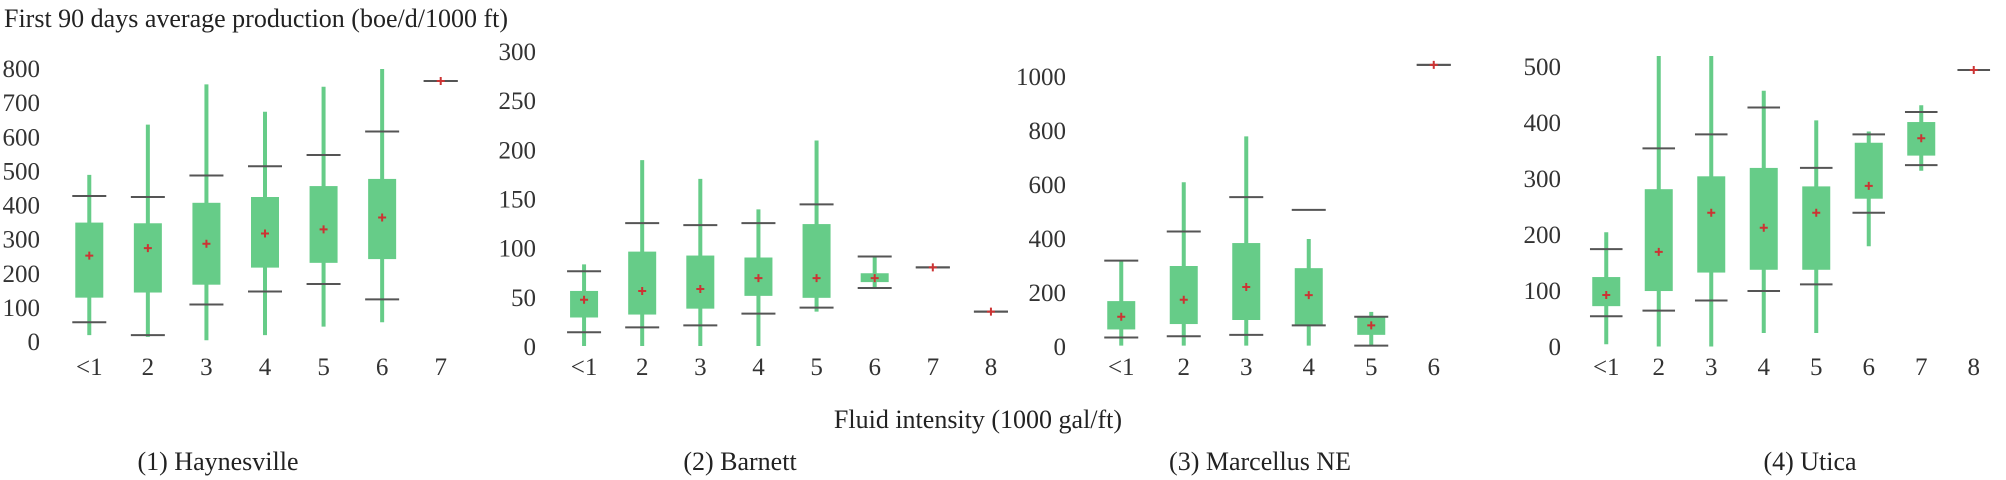  What do you see at coordinates (1260, 461) in the screenshot?
I see `panel-caption-marcellus-ne: (3) Marcellus NE` at bounding box center [1260, 461].